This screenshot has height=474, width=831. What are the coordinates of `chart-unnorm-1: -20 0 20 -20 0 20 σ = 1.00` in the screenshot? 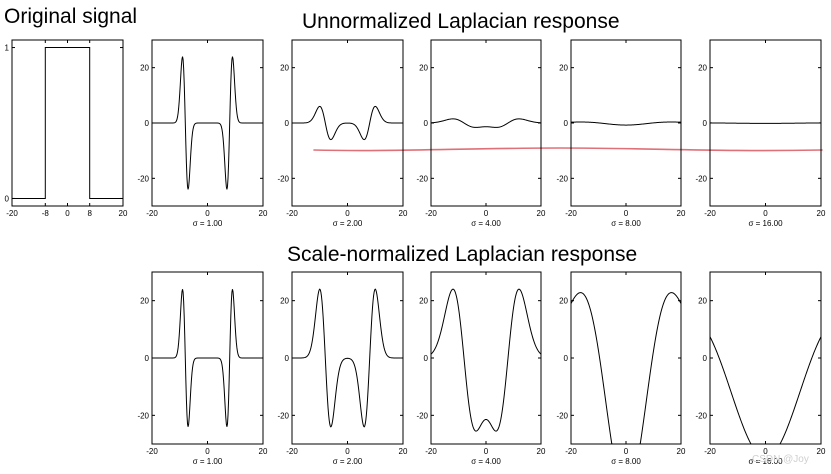 It's located at (202, 133).